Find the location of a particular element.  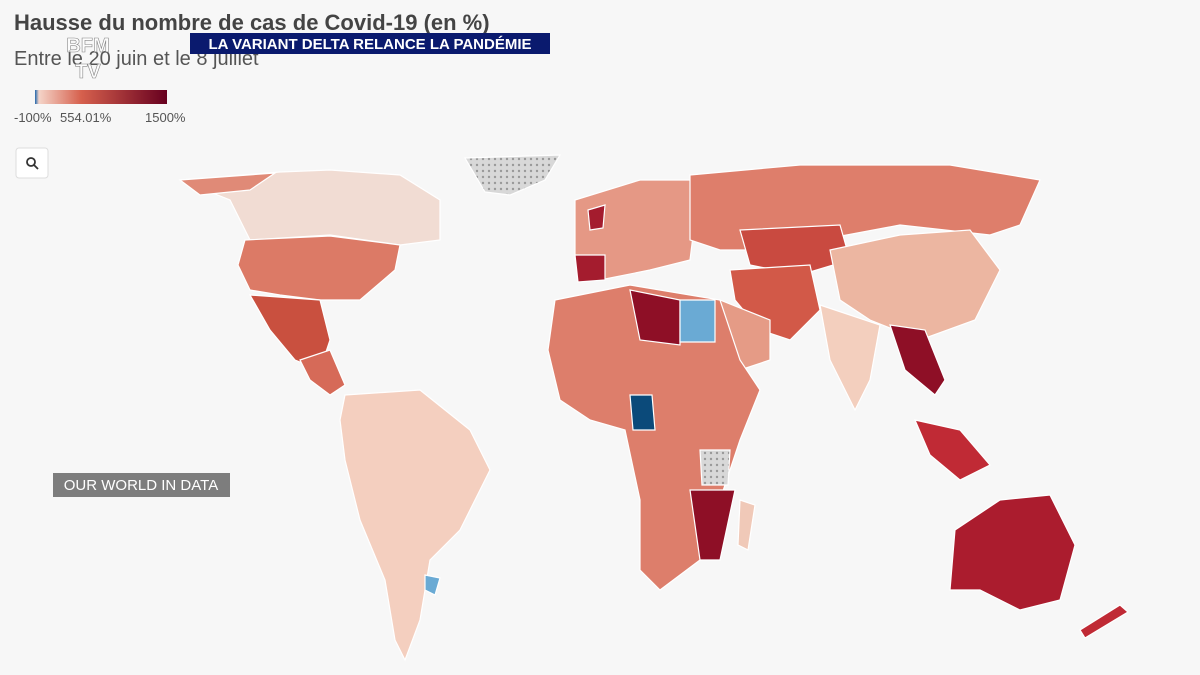

mozambique is located at coordinates (712, 525).